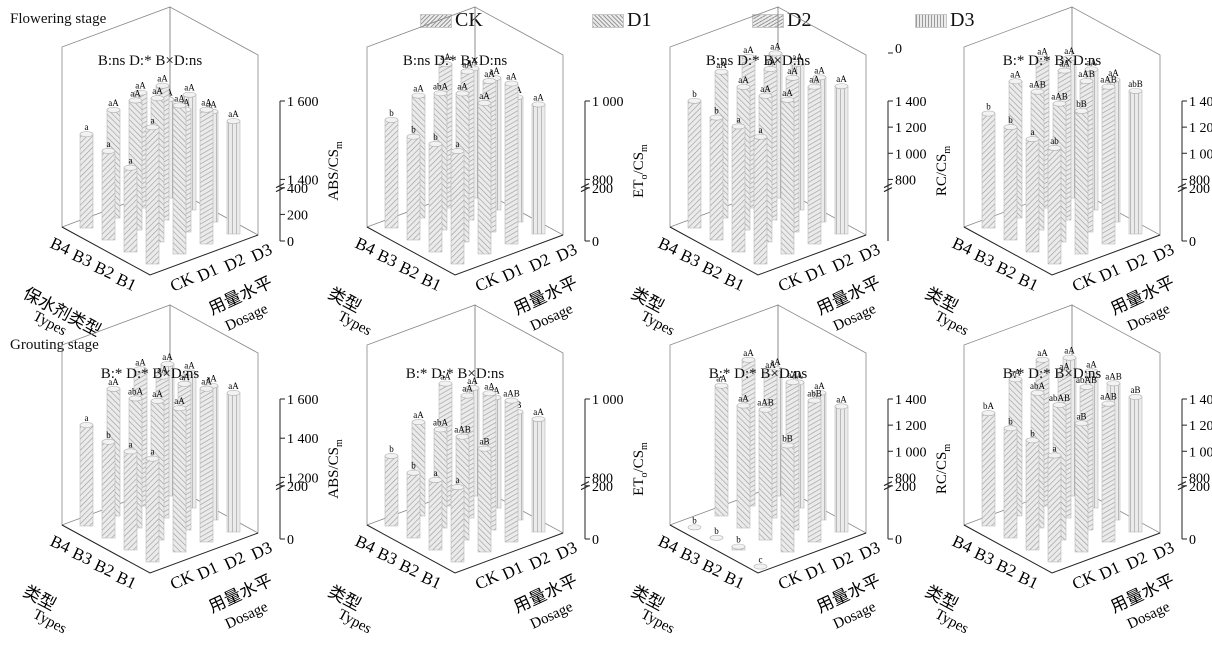 This screenshot has height=656, width=1212. I want to click on bar-letter-label: abA, so click(440, 422).